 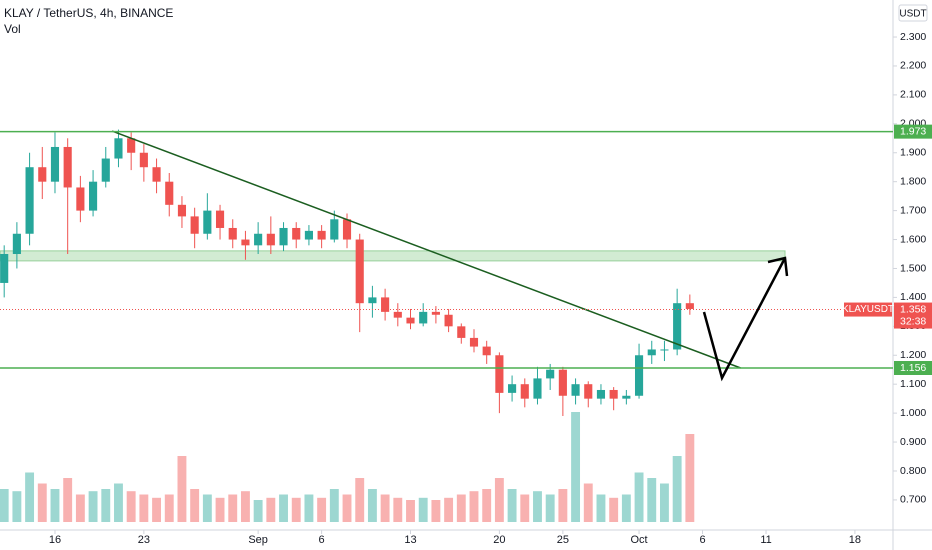 What do you see at coordinates (913, 153) in the screenshot?
I see `y-tick-label: 1.900` at bounding box center [913, 153].